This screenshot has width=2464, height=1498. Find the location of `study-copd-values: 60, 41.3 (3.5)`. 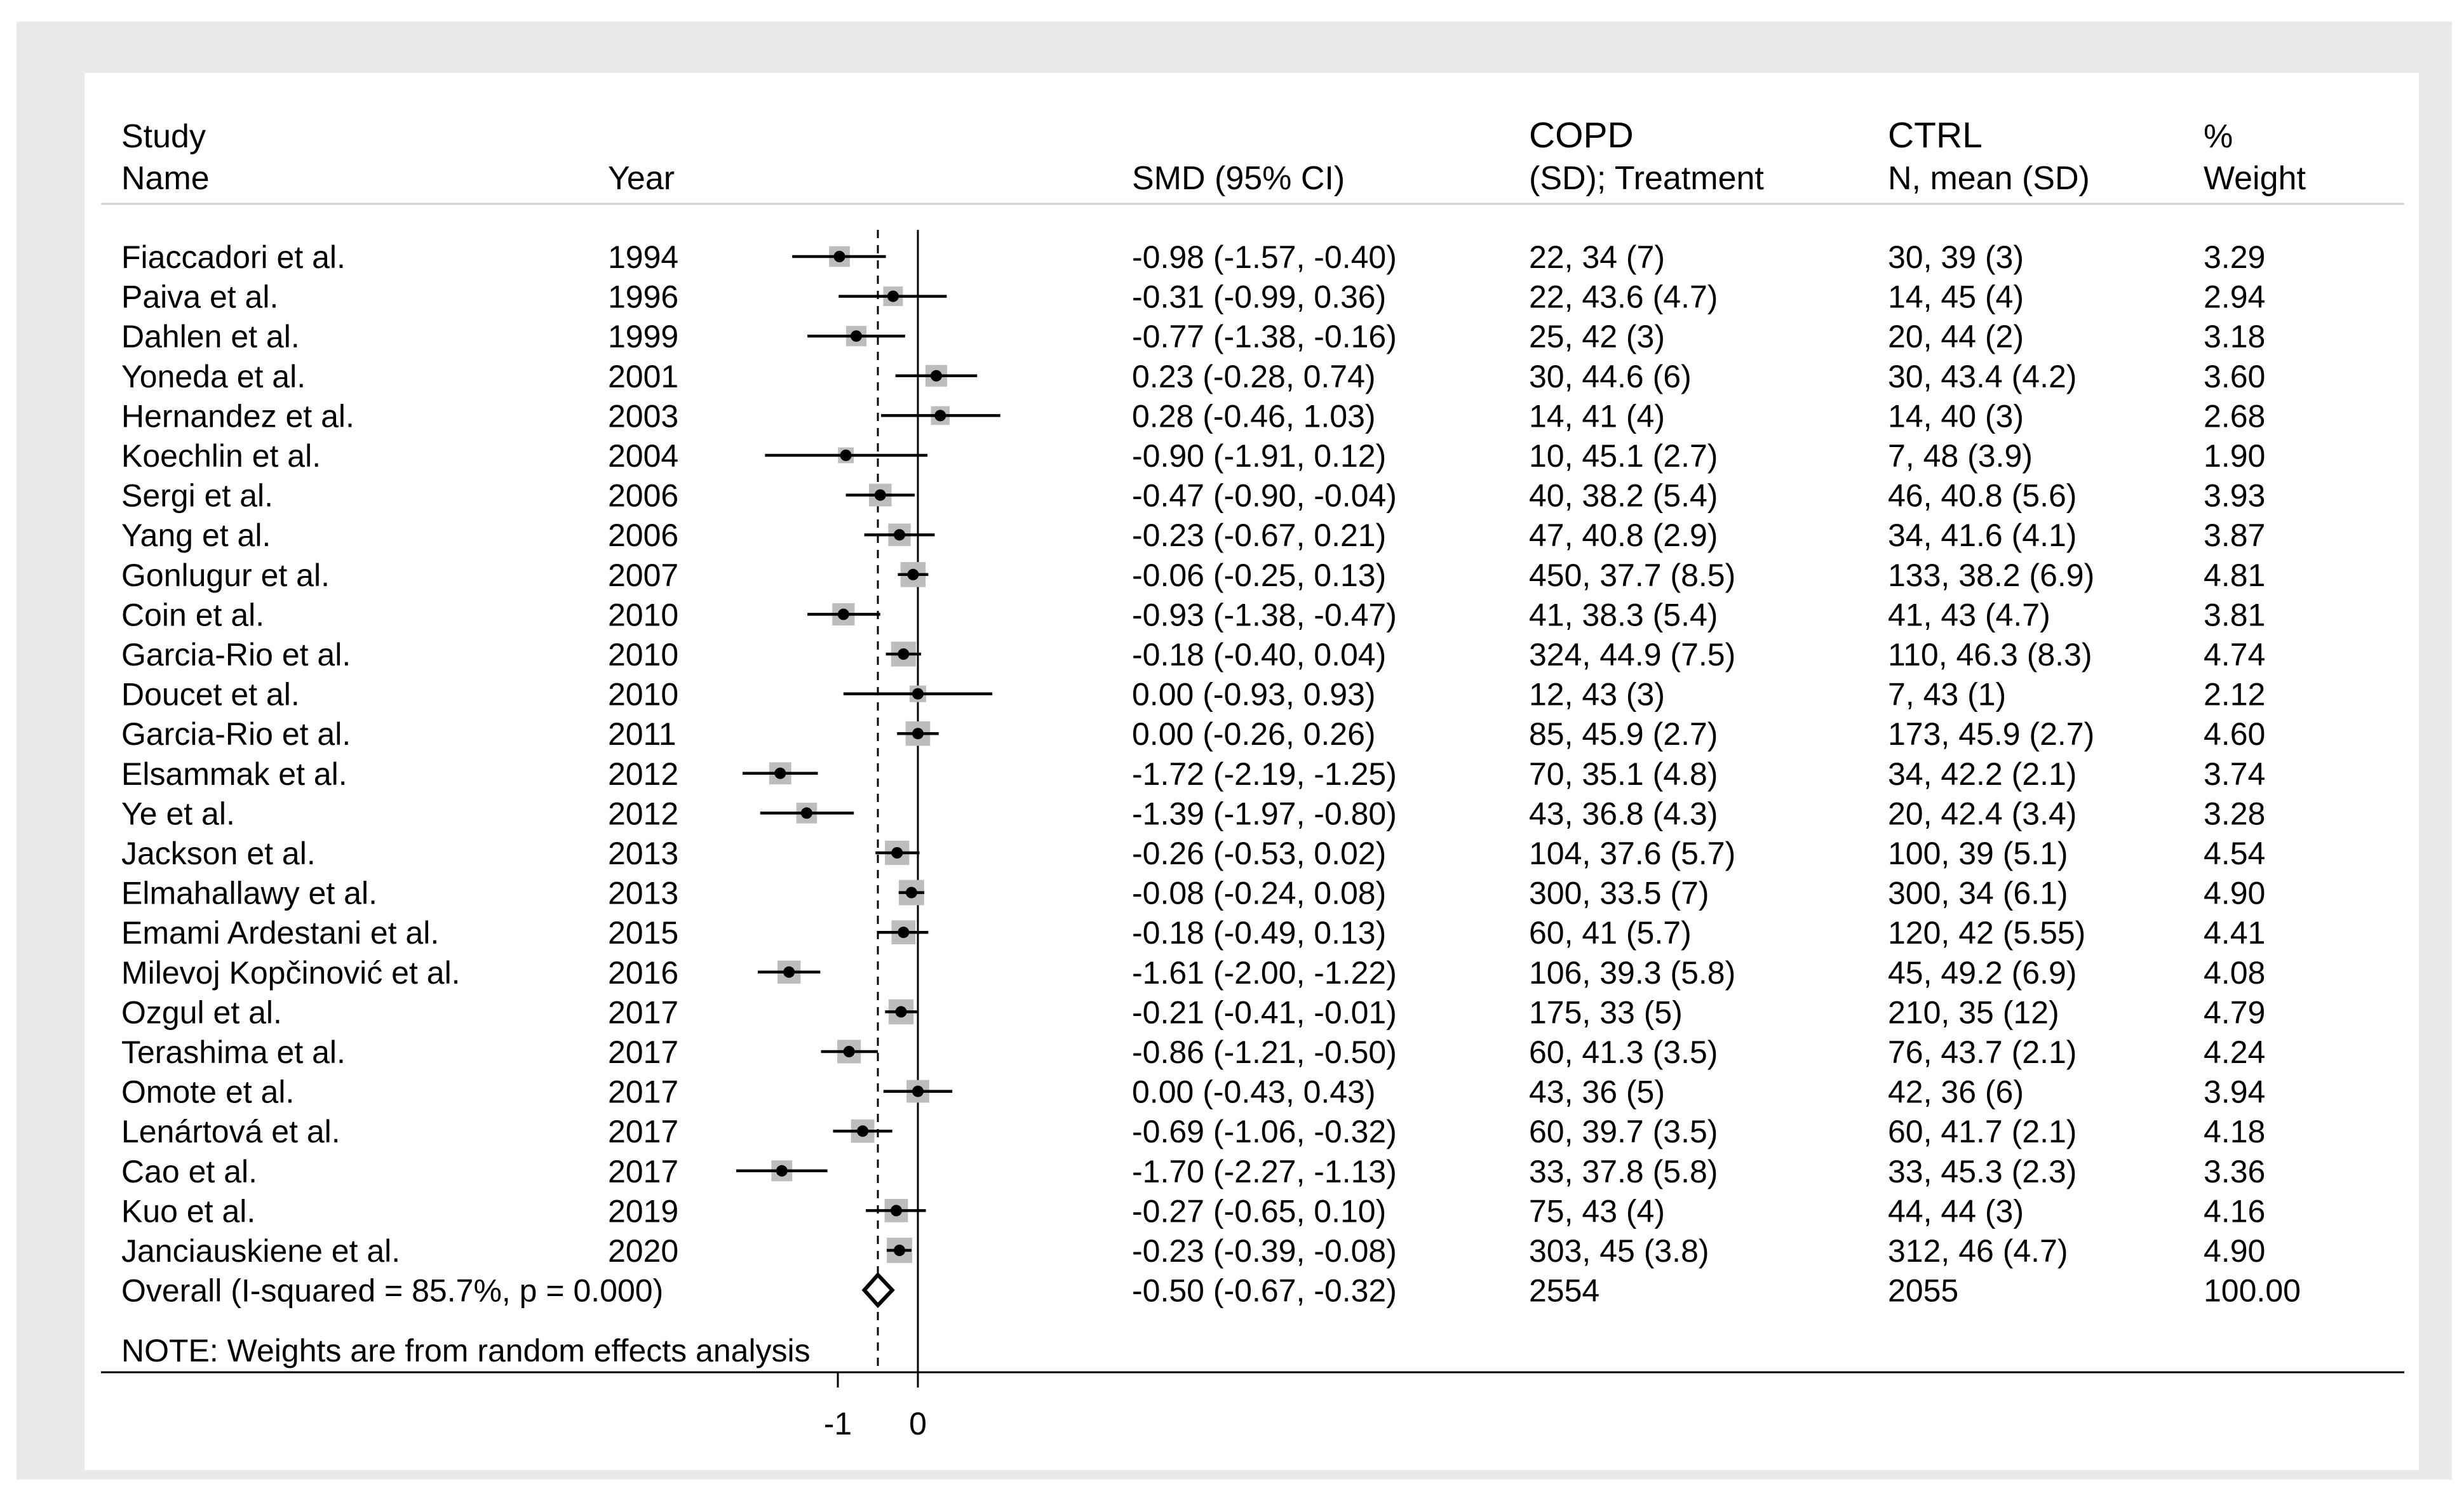

study-copd-values: 60, 41.3 (3.5) is located at coordinates (1623, 1052).